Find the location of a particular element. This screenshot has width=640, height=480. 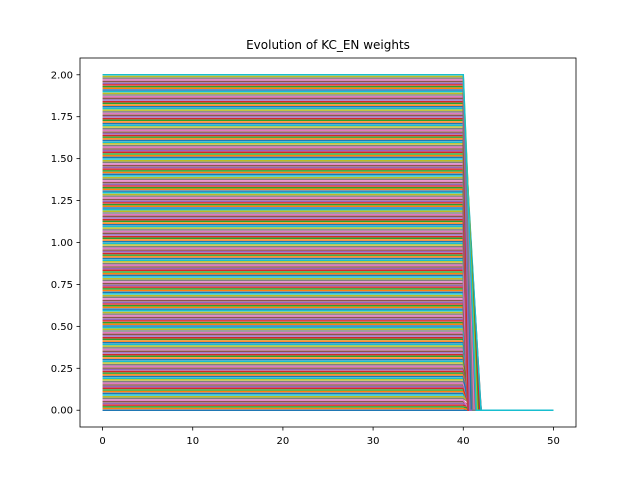

y-tick-label: 2.00 is located at coordinates (62, 75).